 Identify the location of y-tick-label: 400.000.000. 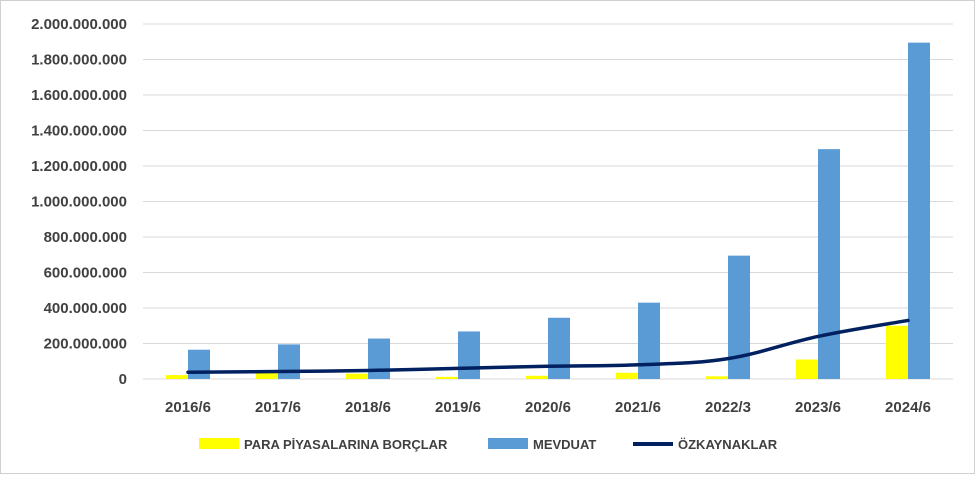
(85, 308).